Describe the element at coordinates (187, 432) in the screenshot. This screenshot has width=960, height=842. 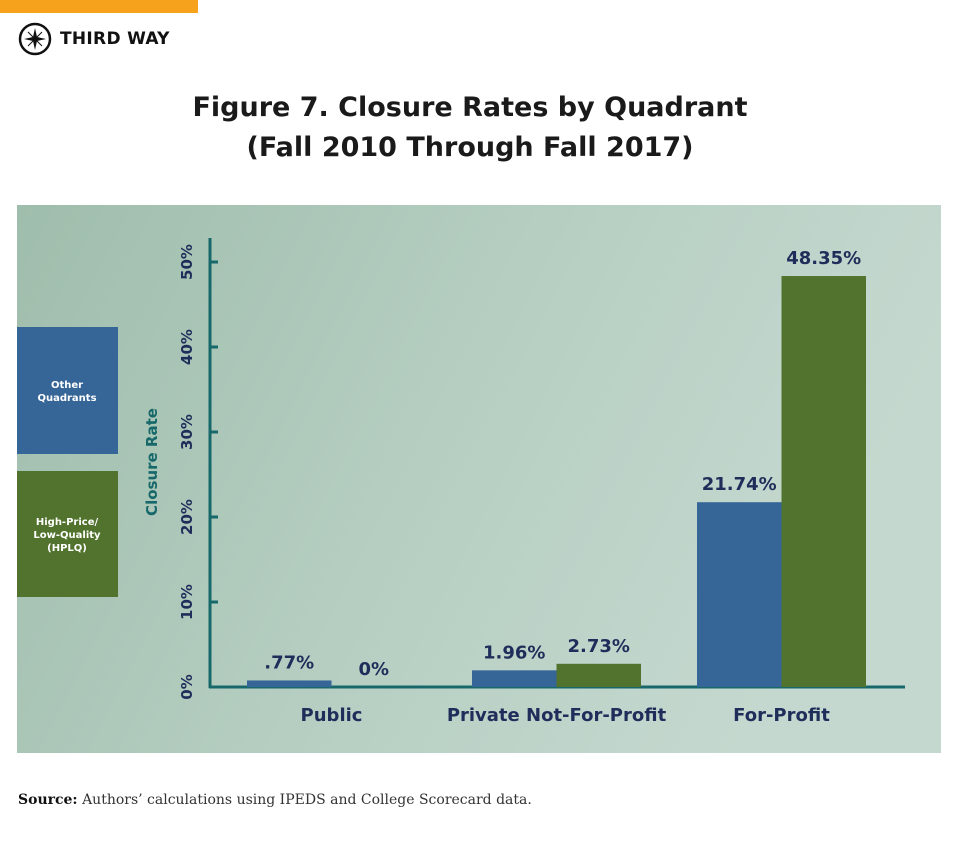
I see `y-tick-label: 30%` at that location.